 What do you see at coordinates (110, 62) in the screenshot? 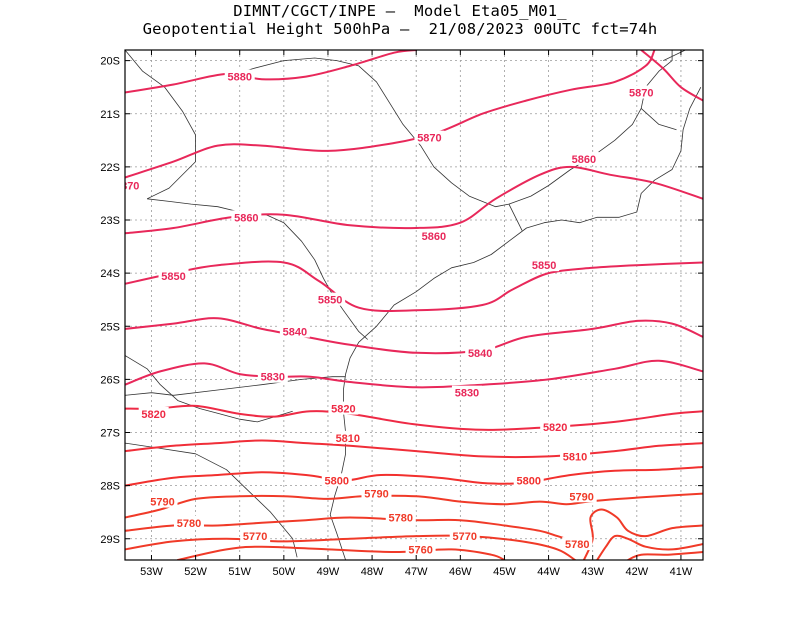
I see `y-tick-label: 20S` at bounding box center [110, 62].